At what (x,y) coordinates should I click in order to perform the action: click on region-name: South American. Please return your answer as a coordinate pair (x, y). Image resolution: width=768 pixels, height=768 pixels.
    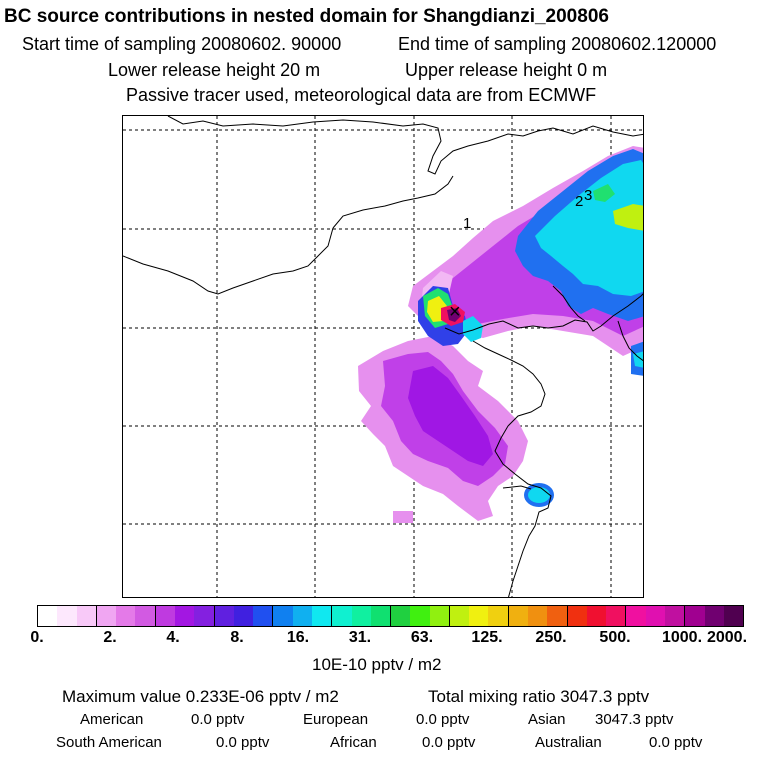
    Looking at the image, I should click on (109, 742).